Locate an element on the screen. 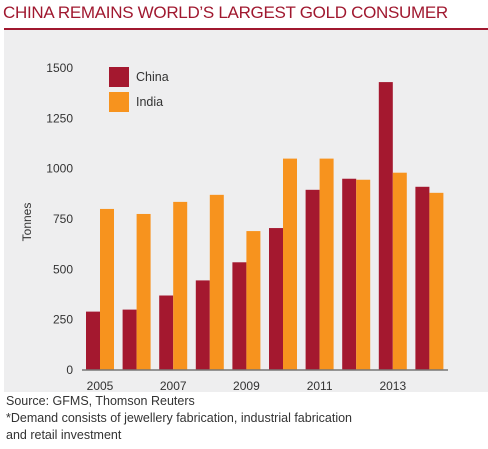 This screenshot has height=449, width=488. bar-china-2012 is located at coordinates (349, 274).